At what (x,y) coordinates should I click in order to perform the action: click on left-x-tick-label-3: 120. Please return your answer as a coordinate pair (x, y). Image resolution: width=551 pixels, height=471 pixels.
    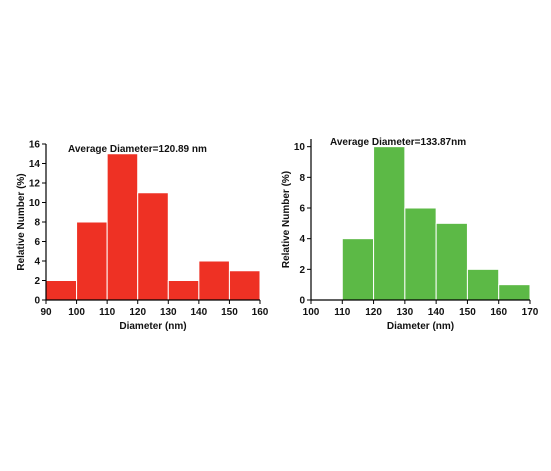
    Looking at the image, I should click on (137, 312).